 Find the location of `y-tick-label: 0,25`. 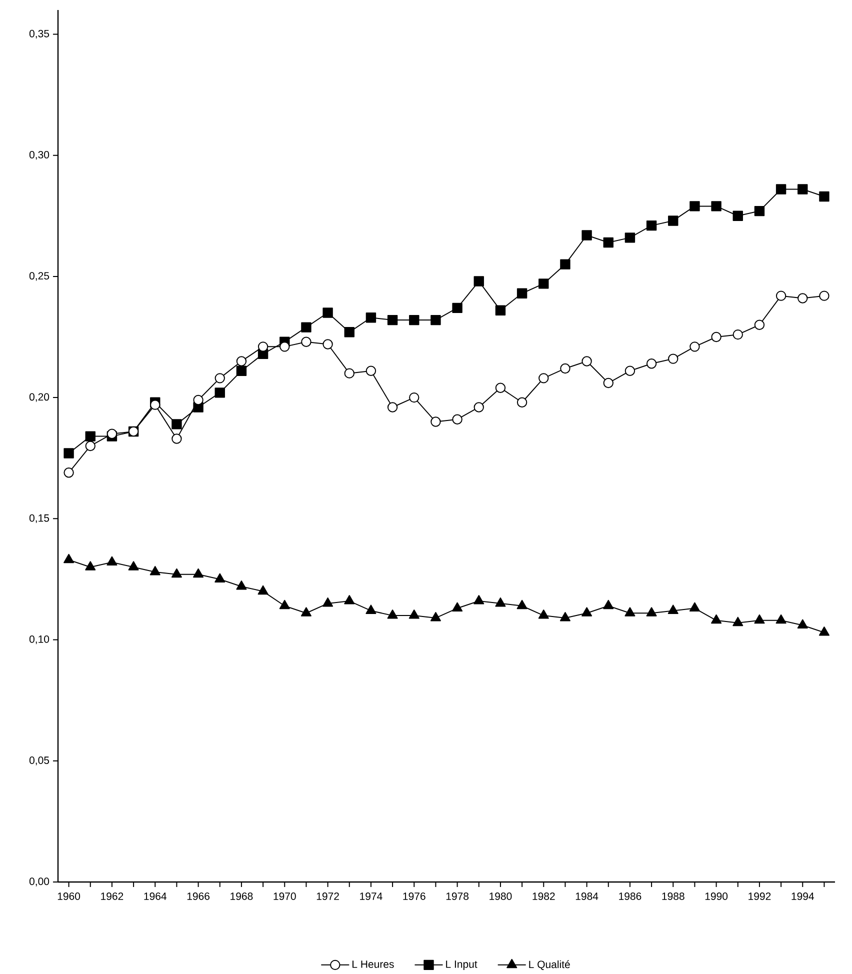

y-tick-label: 0,25 is located at coordinates (39, 276).